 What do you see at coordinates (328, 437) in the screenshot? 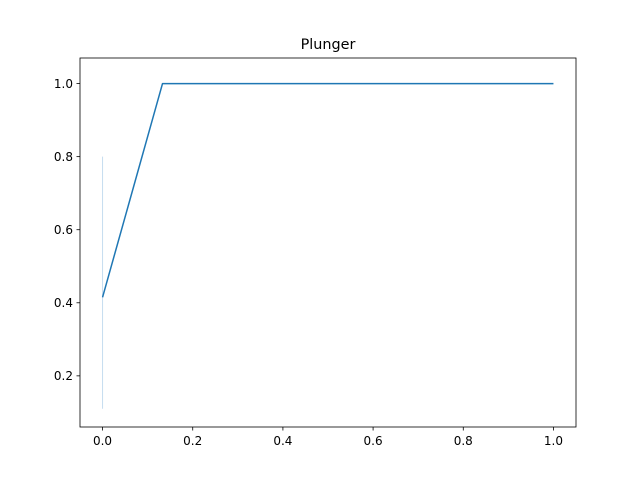
I see `x-axis-ticks: 0.0 0.2 0.4 0.6 0.8 1.0` at bounding box center [328, 437].